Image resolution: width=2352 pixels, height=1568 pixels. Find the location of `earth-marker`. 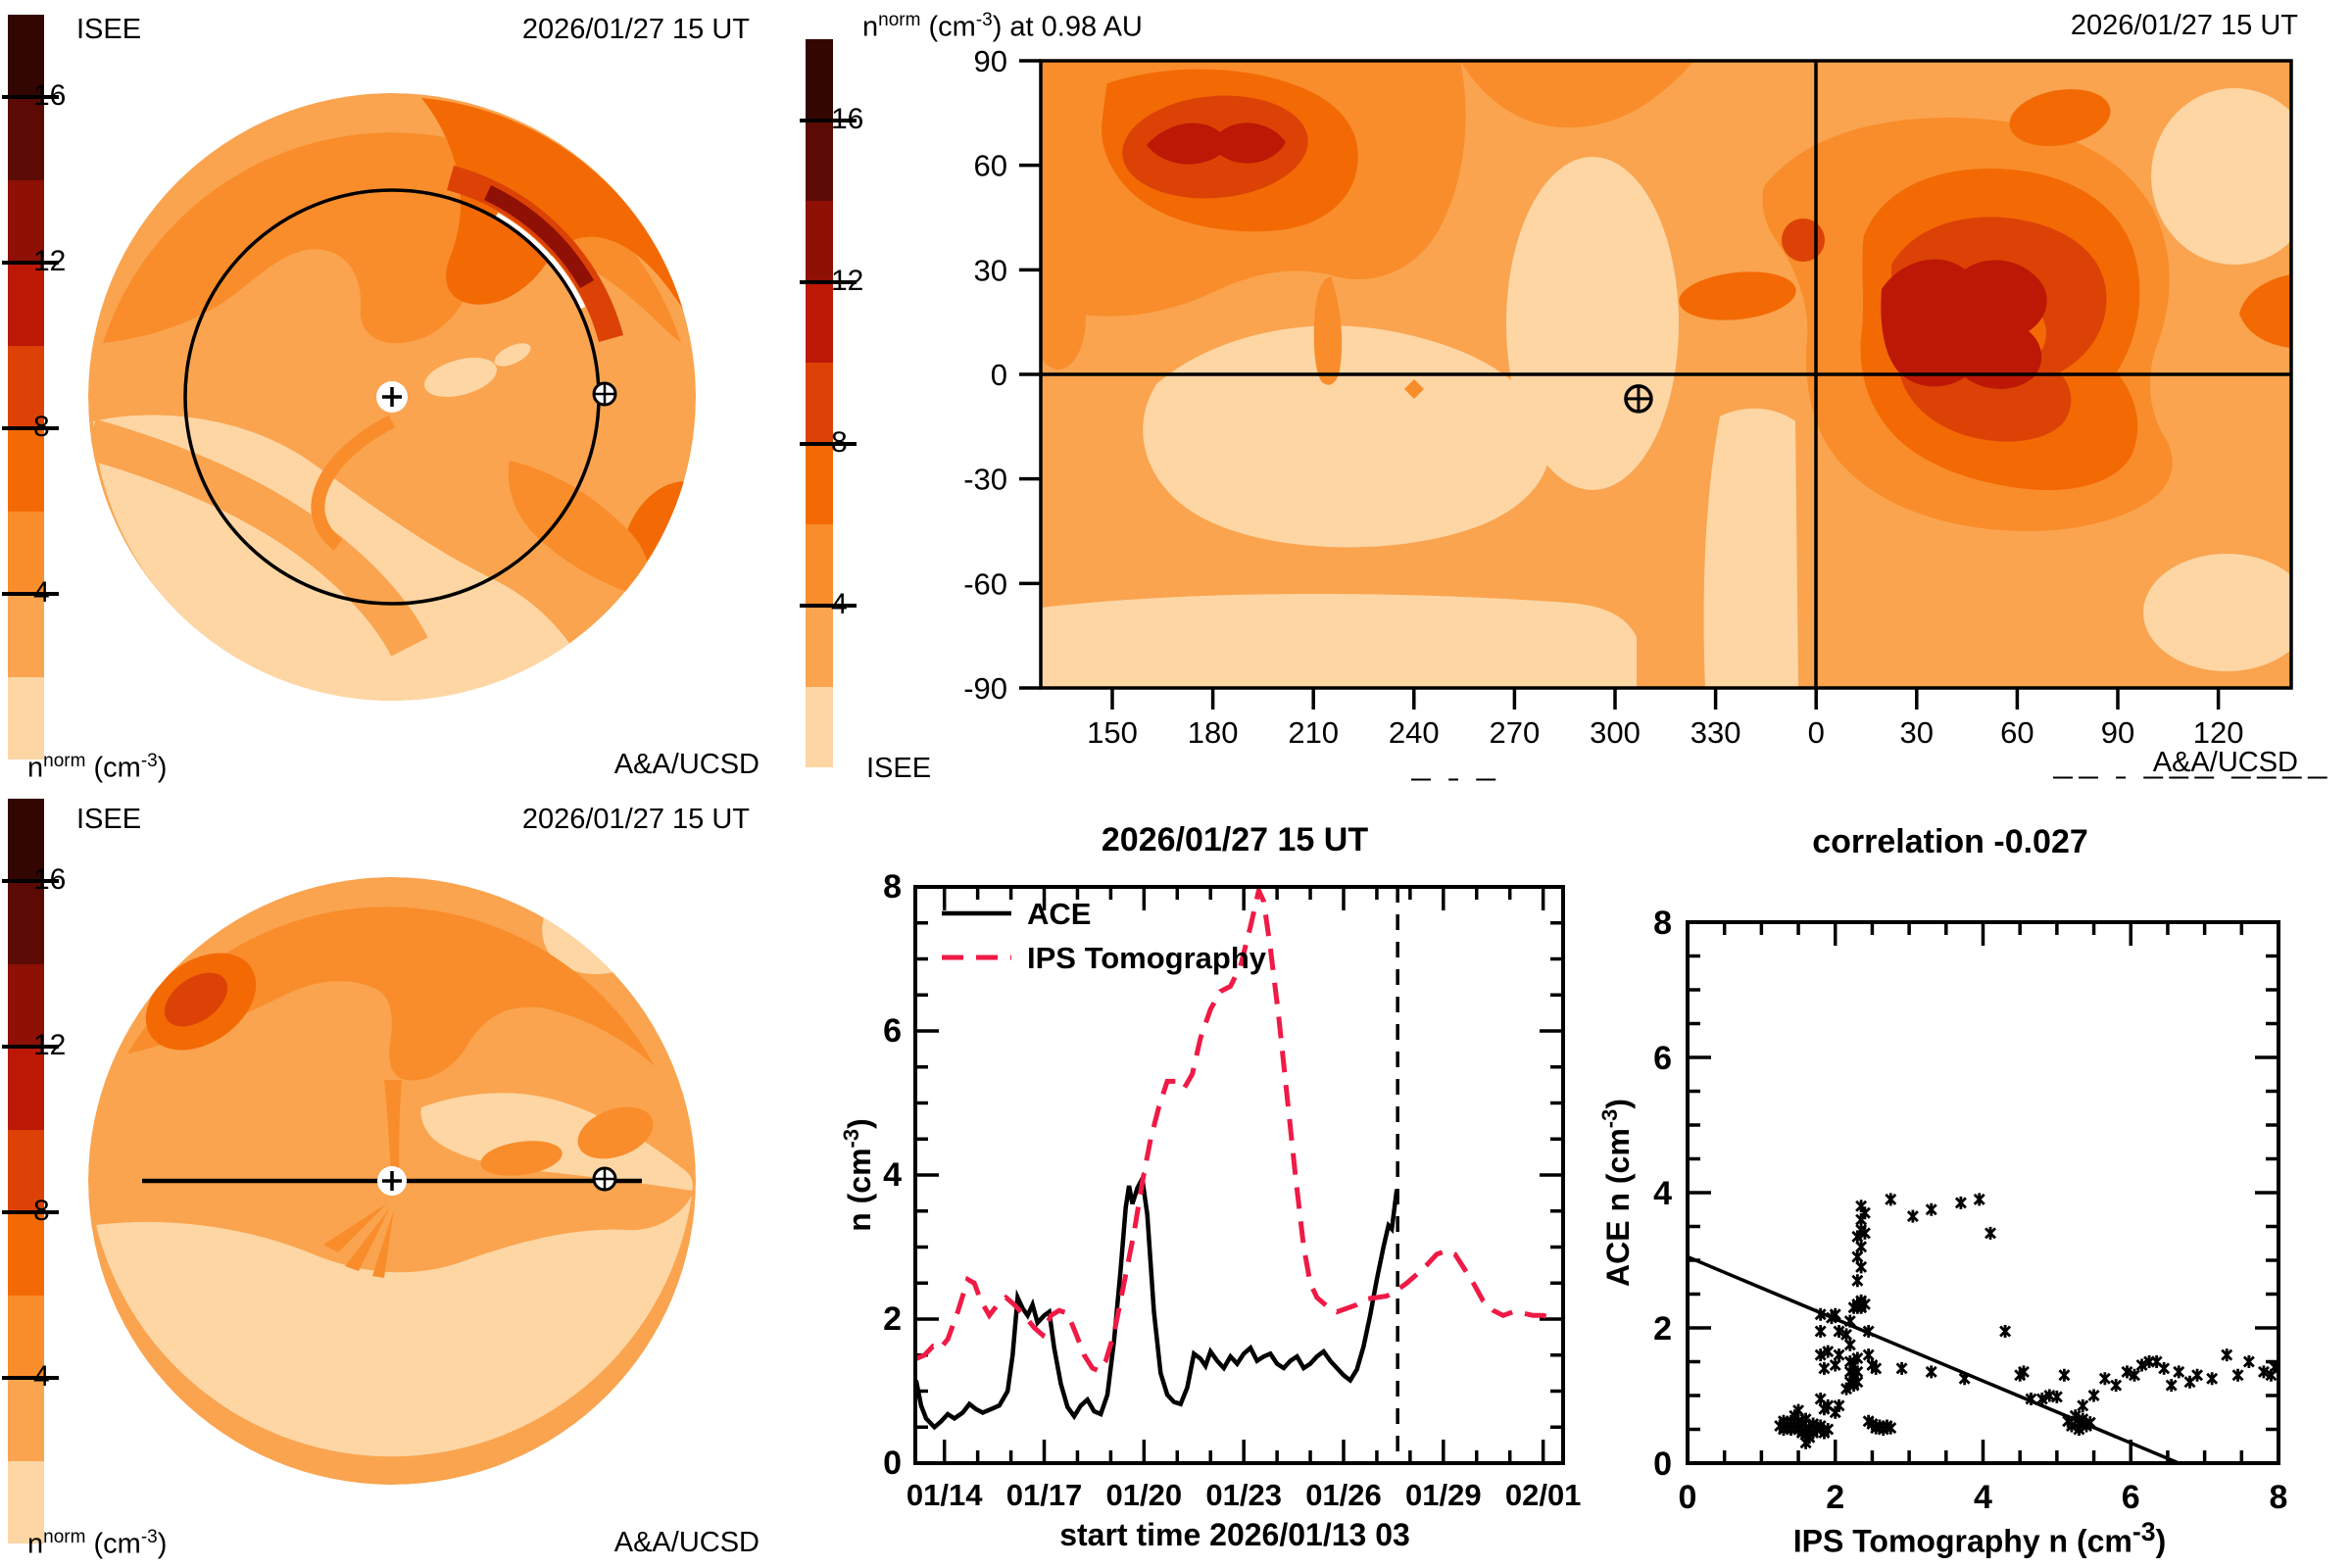

earth-marker is located at coordinates (604, 1179).